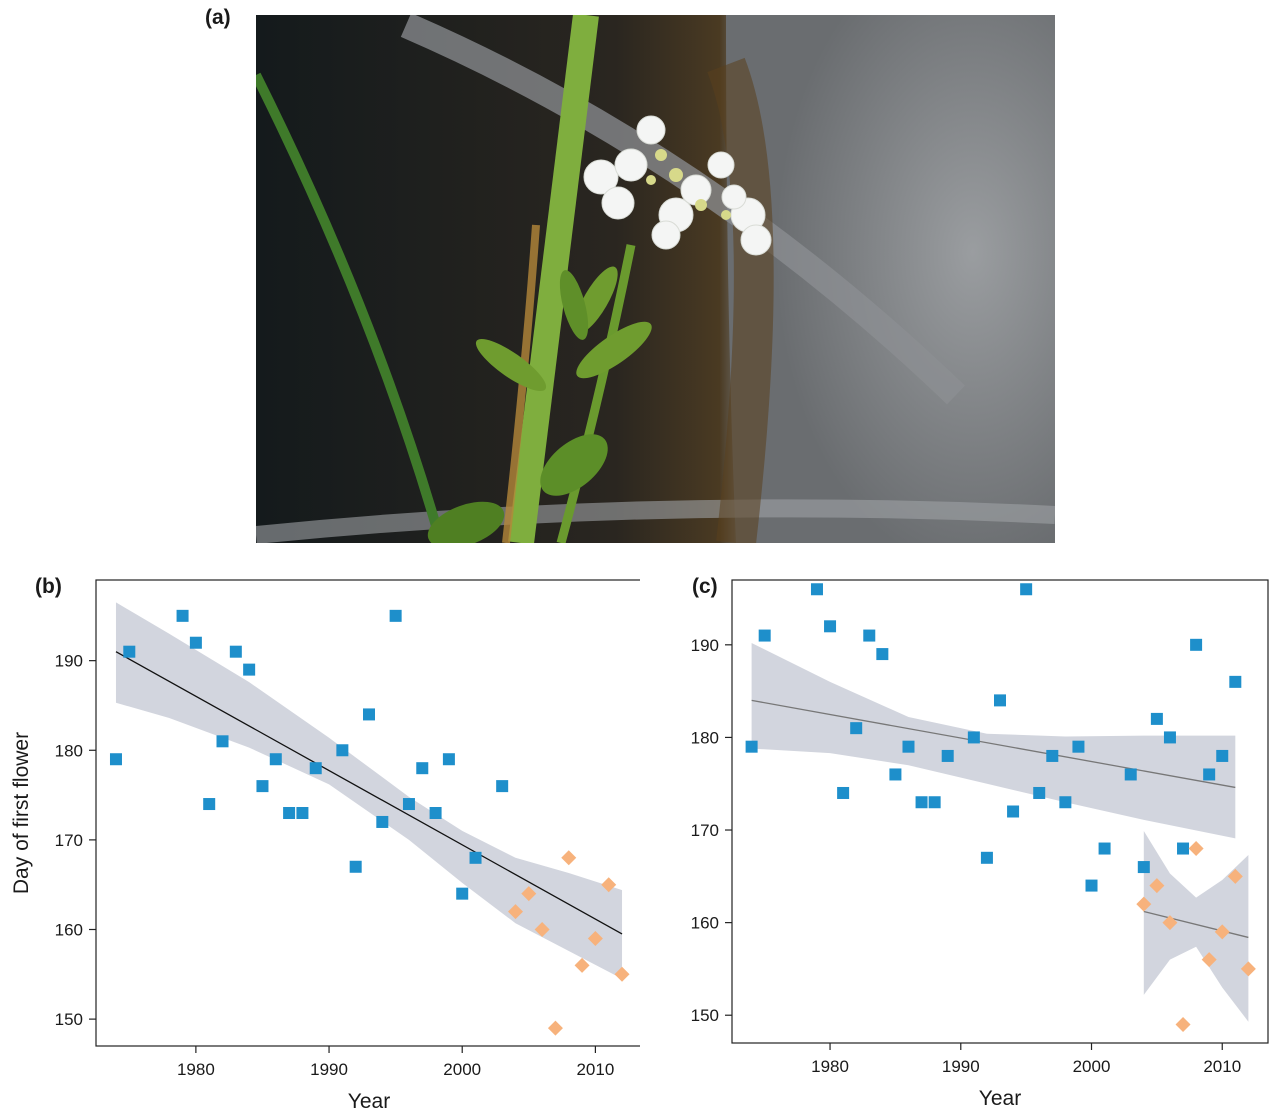  What do you see at coordinates (1092, 1066) in the screenshot?
I see `x-tick-label: 2000` at bounding box center [1092, 1066].